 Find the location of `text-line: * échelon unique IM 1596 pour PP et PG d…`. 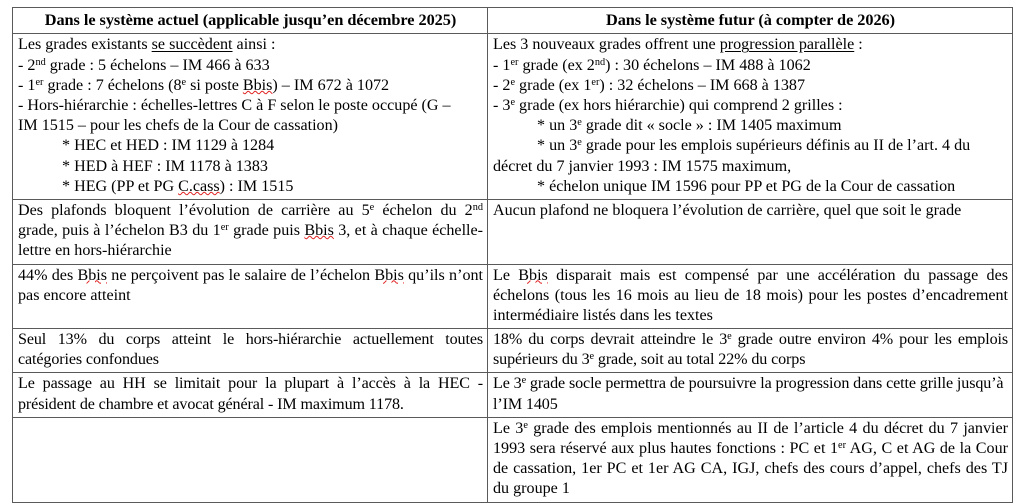

text-line: * échelon unique IM 1596 pour PP et PG d… is located at coordinates (746, 186).